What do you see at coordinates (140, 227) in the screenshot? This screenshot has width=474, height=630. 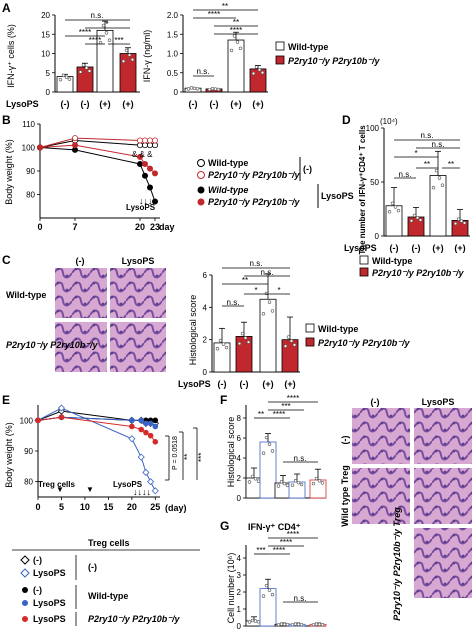 I see `panel-b-xtick-label: 20` at bounding box center [140, 227].